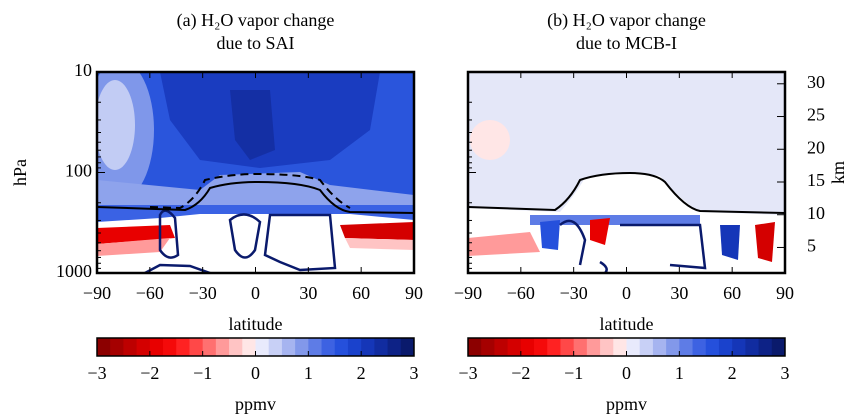  What do you see at coordinates (816, 180) in the screenshot?
I see `y2-tick-label: 15` at bounding box center [816, 180].